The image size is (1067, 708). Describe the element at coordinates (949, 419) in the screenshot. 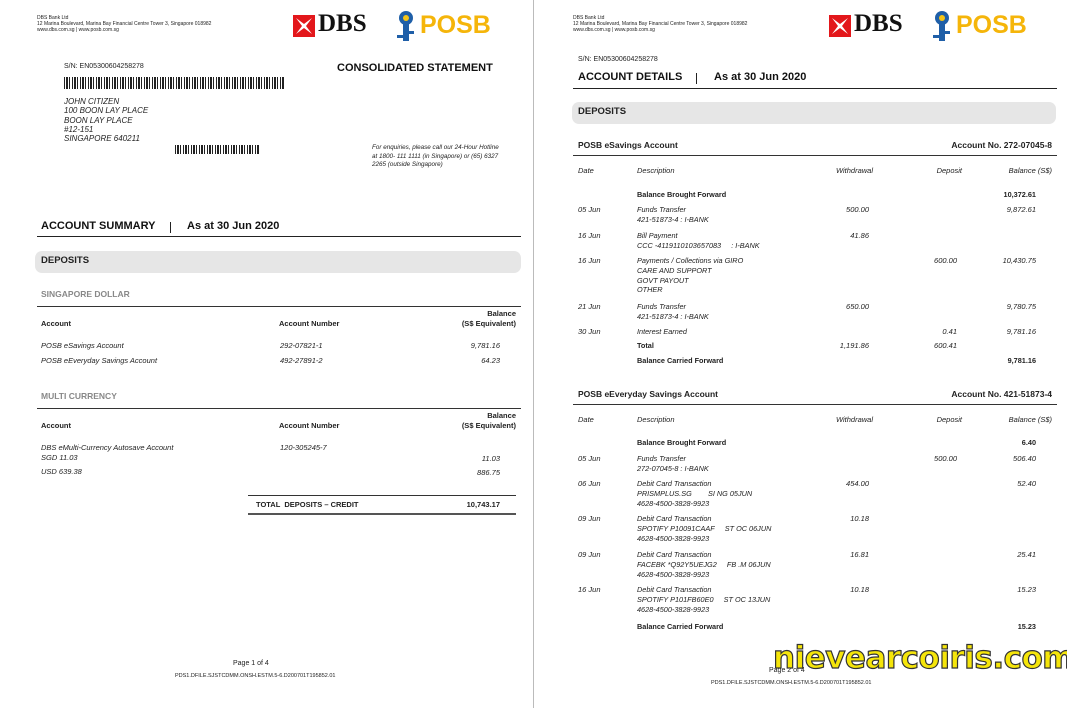

I see `column-header: Deposit` at that location.